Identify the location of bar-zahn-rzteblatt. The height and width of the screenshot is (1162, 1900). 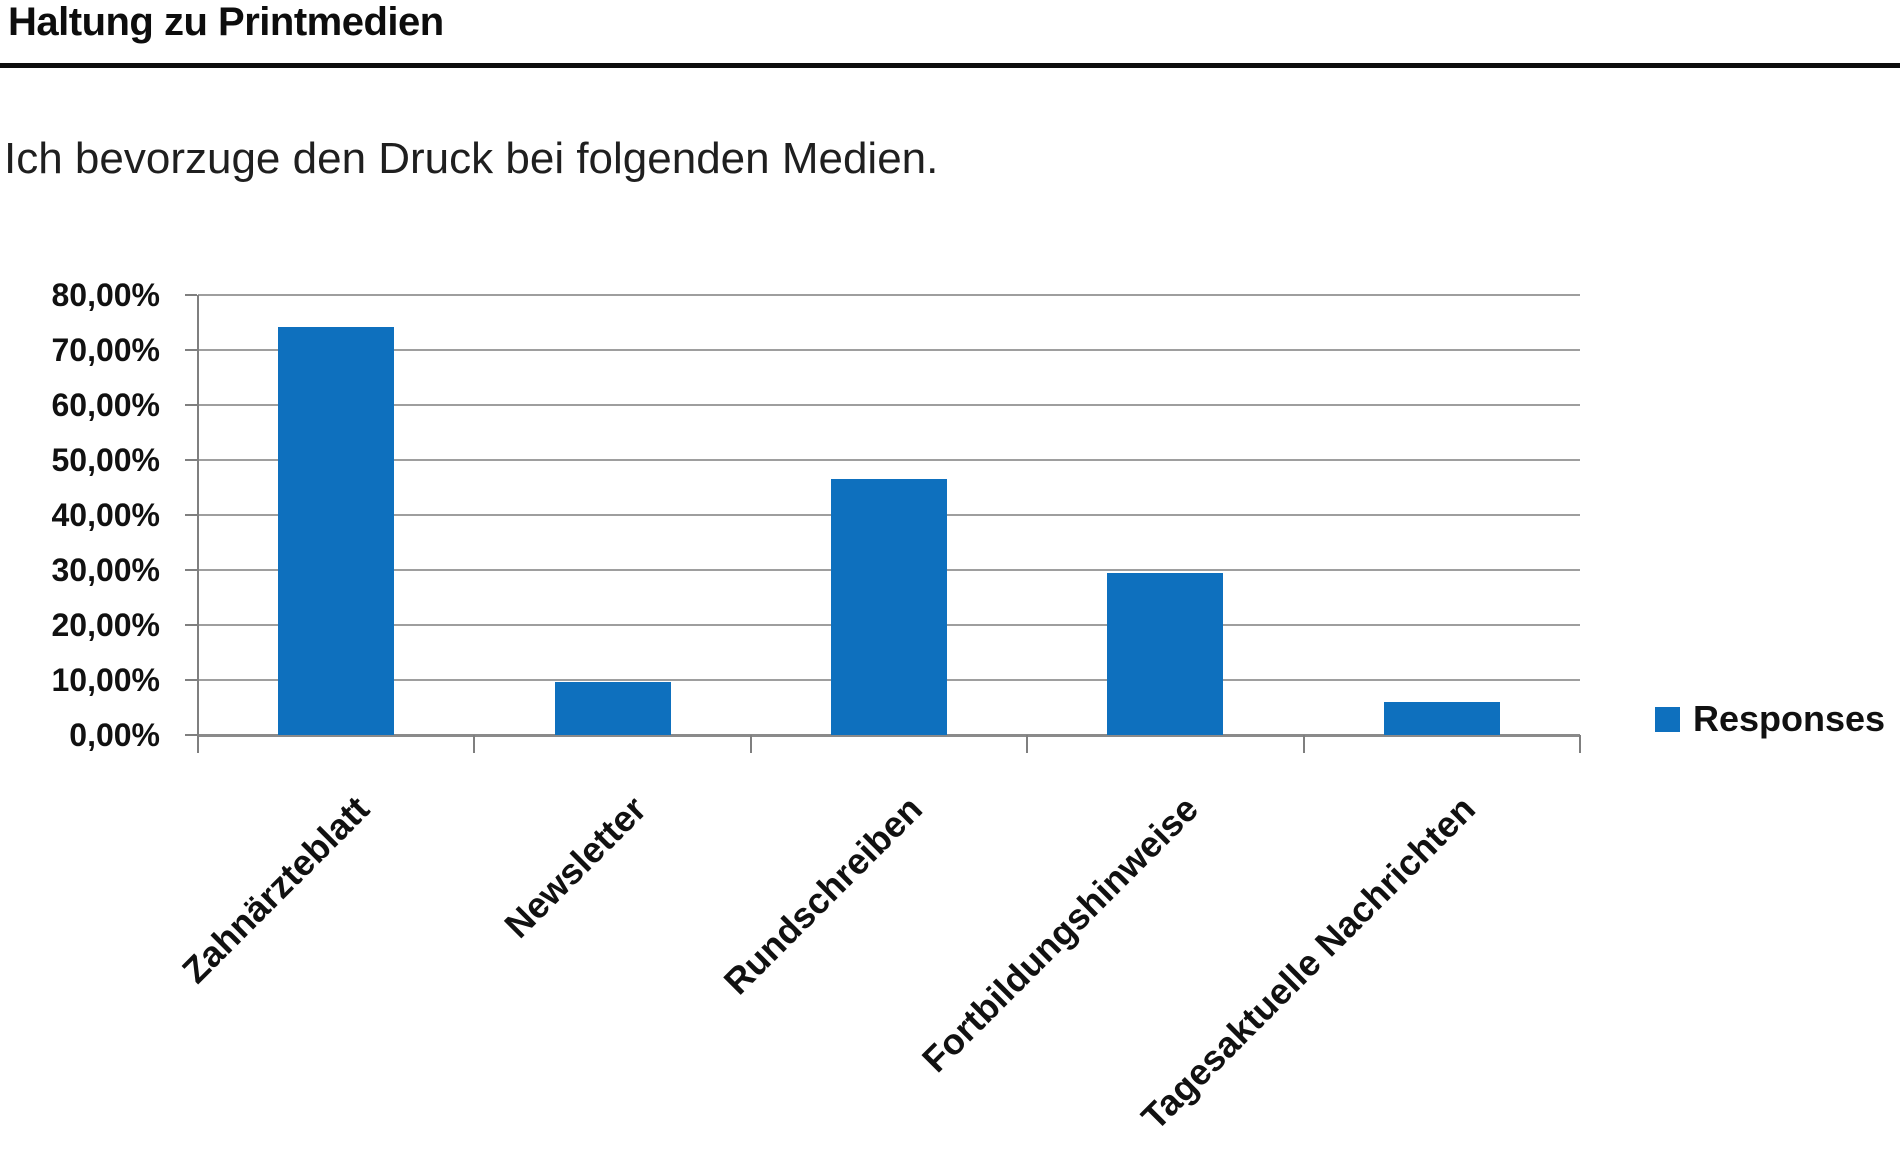
(336, 530).